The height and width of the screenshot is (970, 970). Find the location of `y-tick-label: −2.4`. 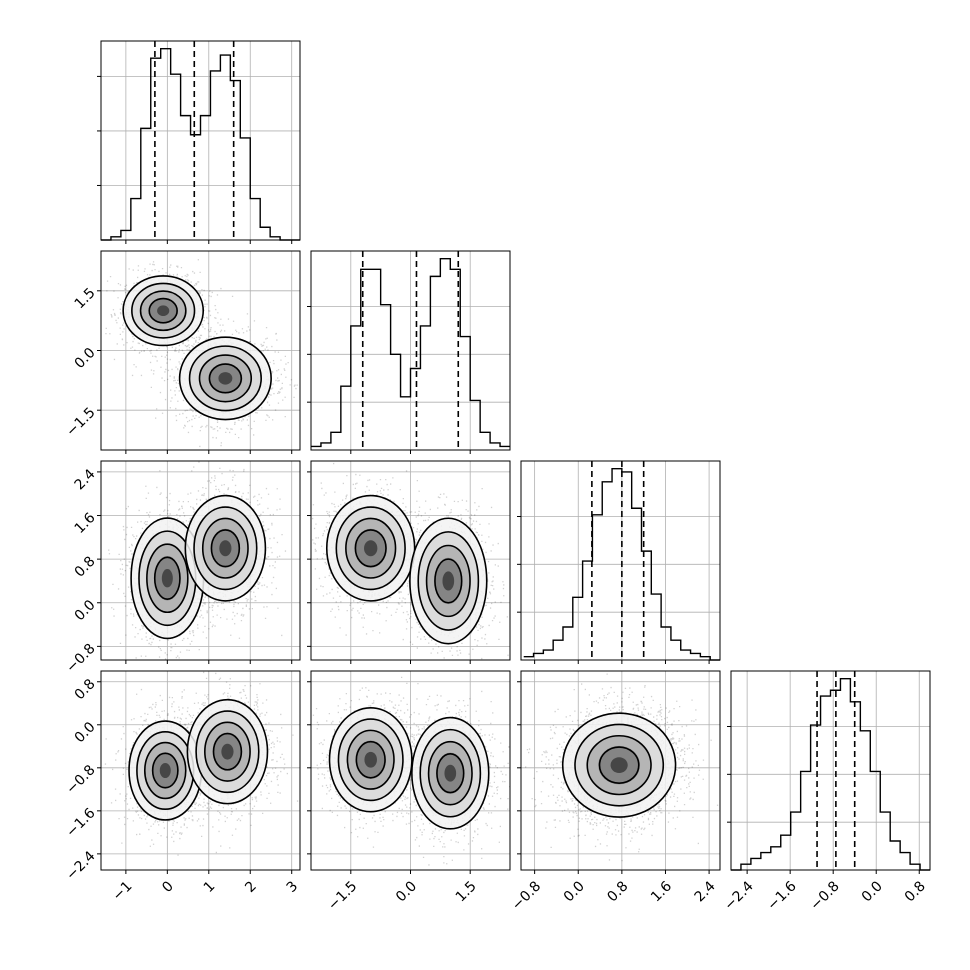

y-tick-label: −2.4 is located at coordinates (80, 865).